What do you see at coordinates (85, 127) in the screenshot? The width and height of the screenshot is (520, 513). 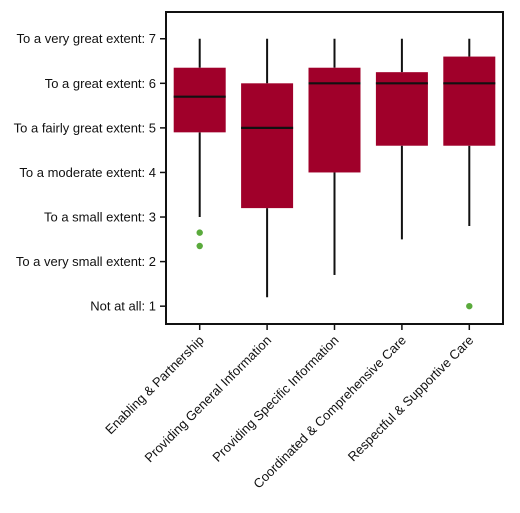 I see `y-tick-label: To a fairly great extent: 5` at bounding box center [85, 127].